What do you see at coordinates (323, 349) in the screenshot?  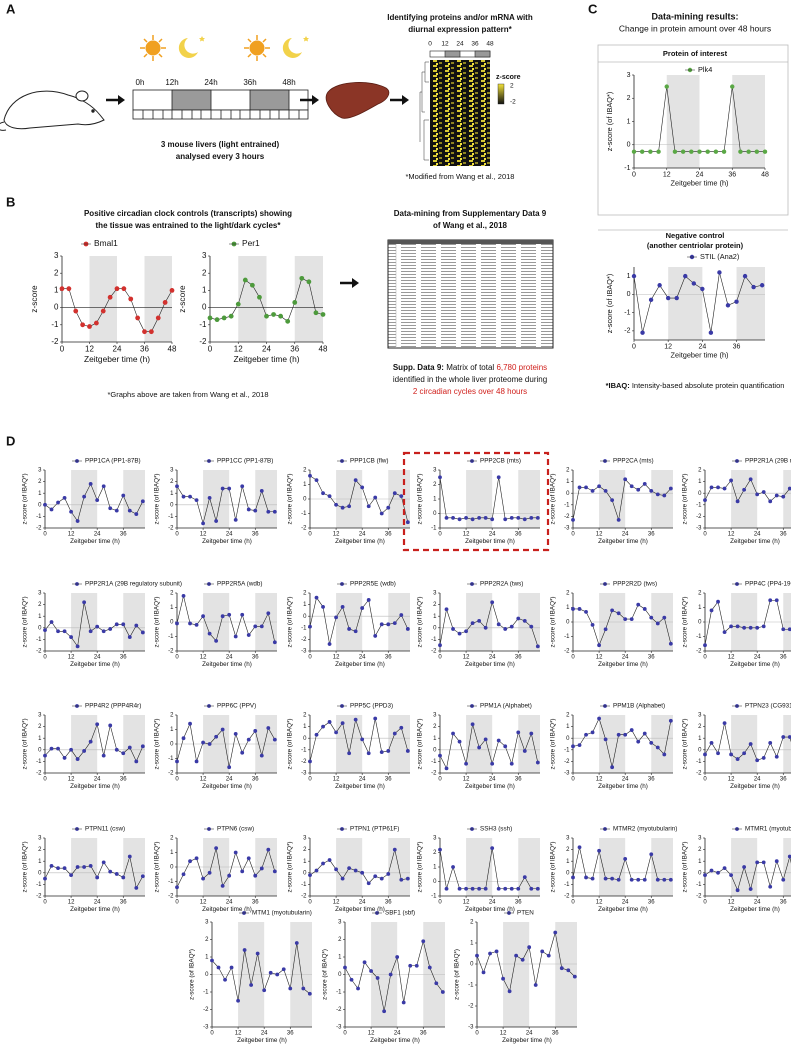 I see `x-tick-label: 48` at bounding box center [323, 349].